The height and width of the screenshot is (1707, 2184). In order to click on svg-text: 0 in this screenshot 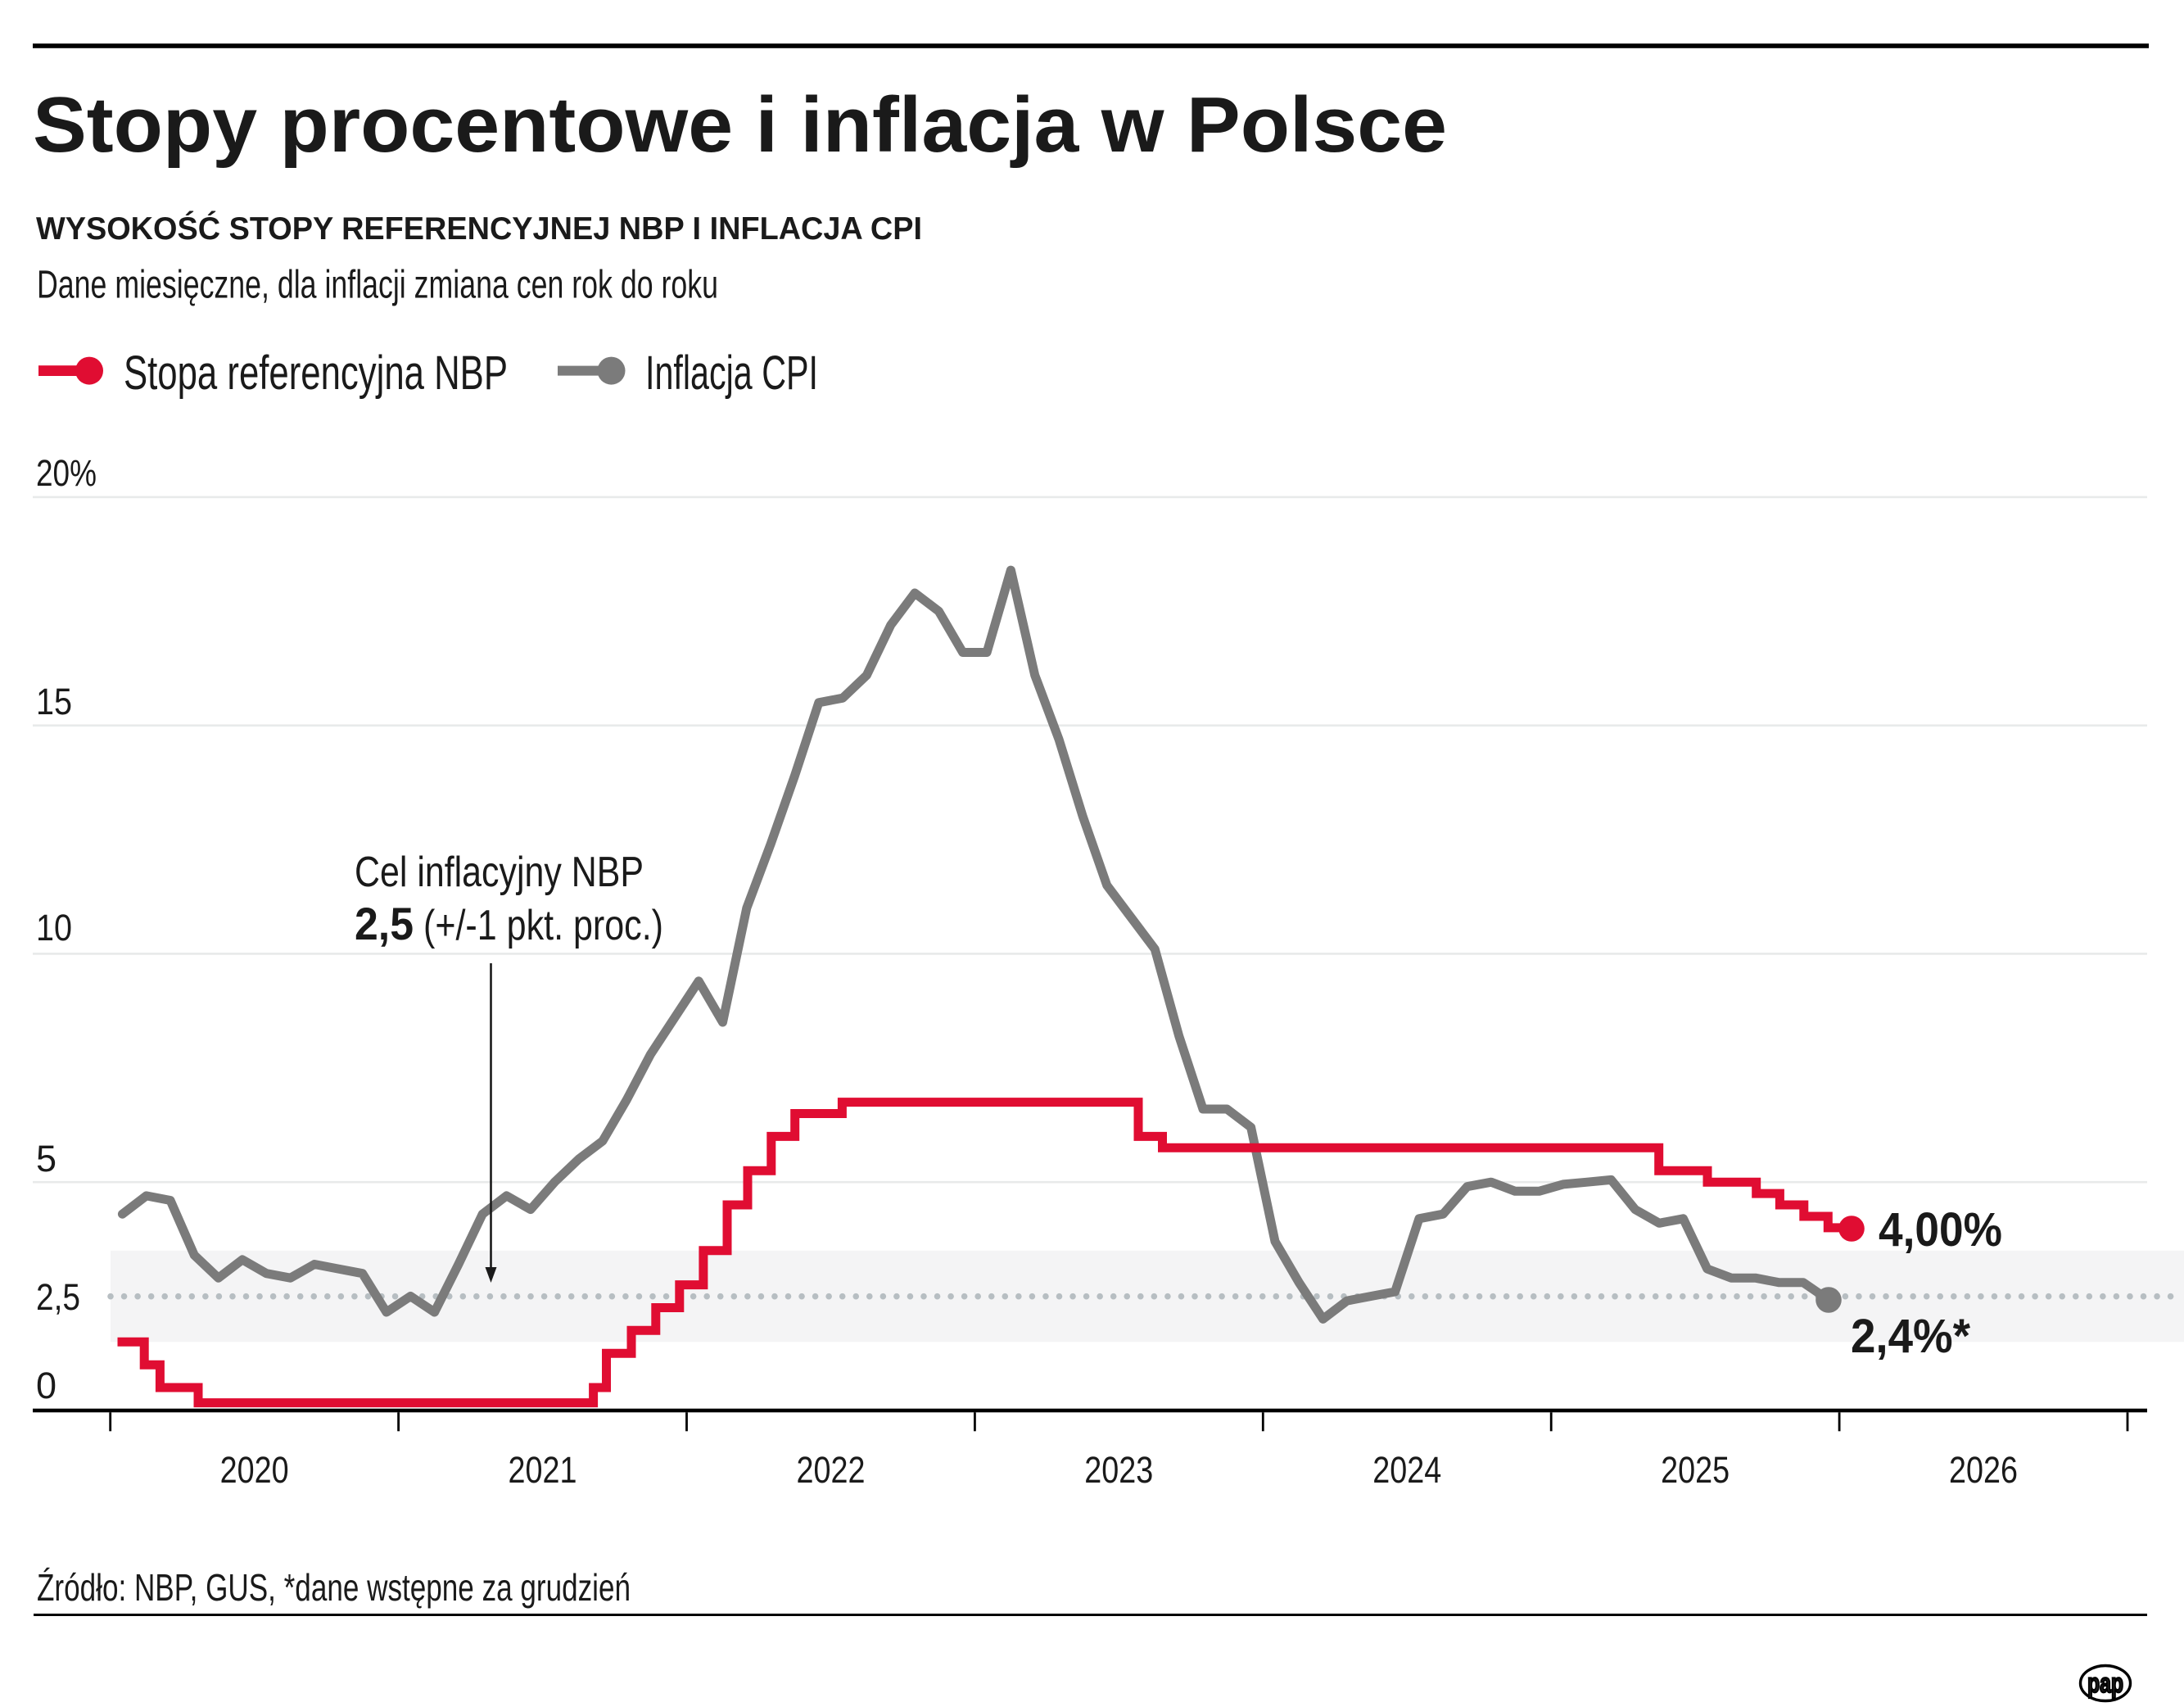, I will do `click(47, 1385)`.